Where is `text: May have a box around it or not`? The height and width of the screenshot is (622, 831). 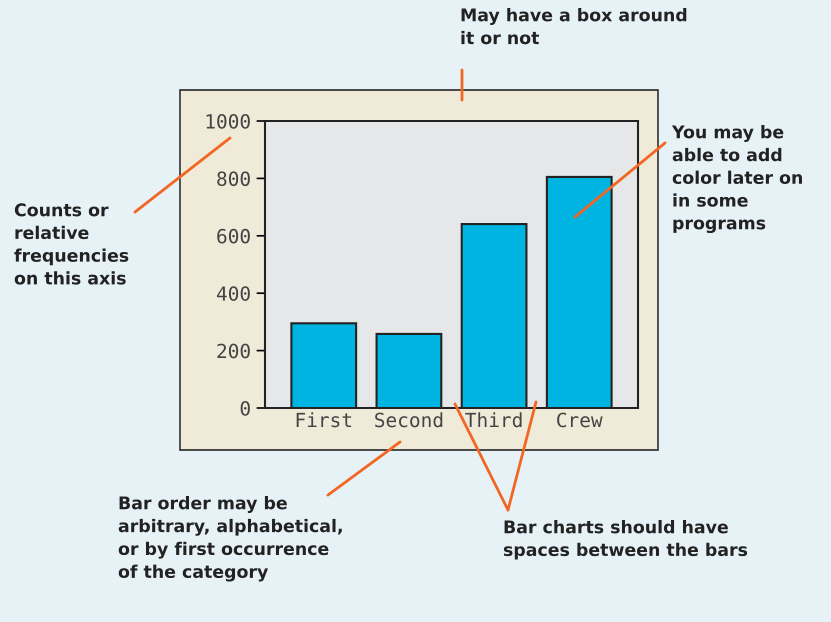 text: May have a box around it or not is located at coordinates (573, 26).